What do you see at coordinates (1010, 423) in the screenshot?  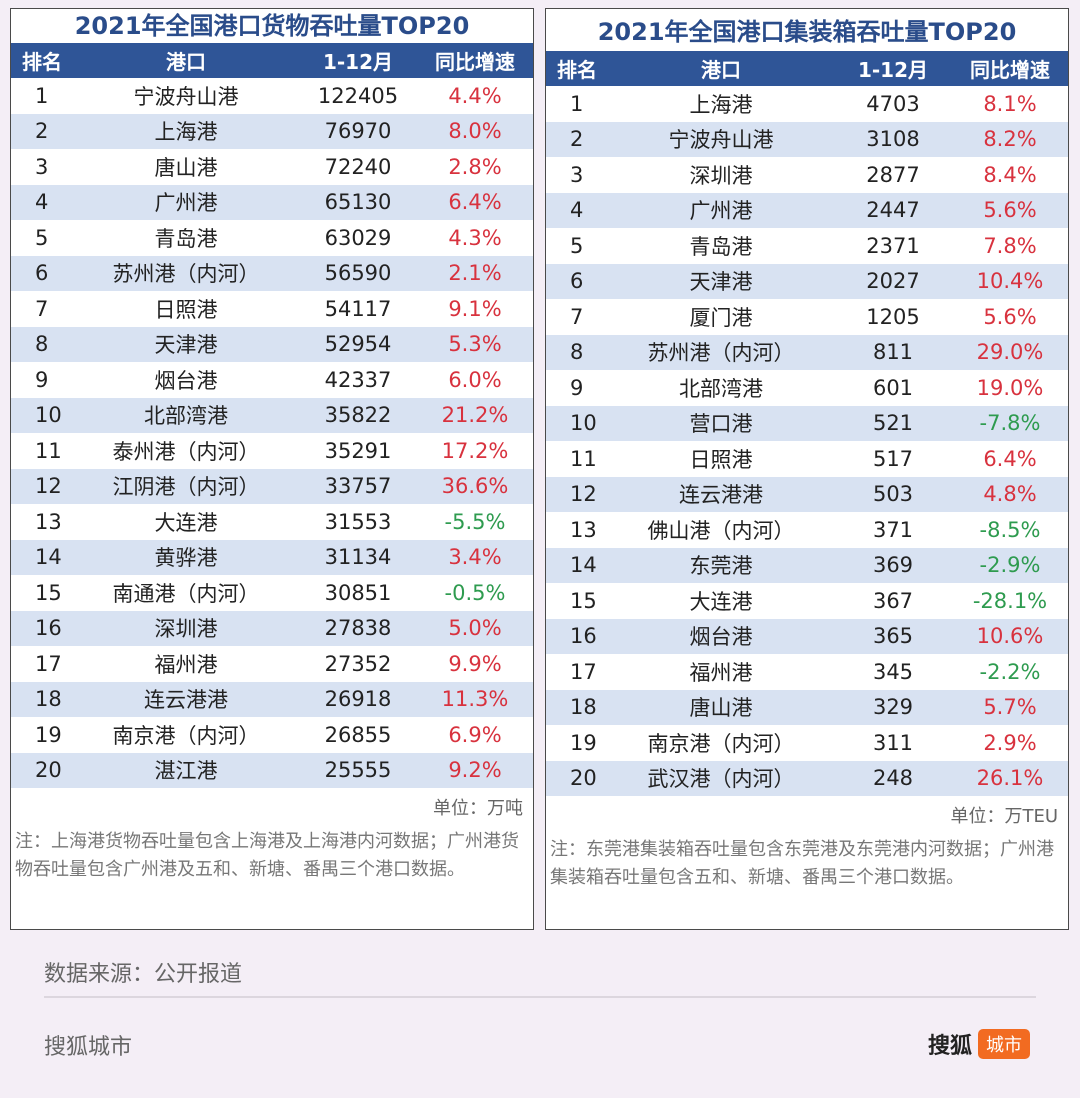 I see `cell-growth: -7.8%` at bounding box center [1010, 423].